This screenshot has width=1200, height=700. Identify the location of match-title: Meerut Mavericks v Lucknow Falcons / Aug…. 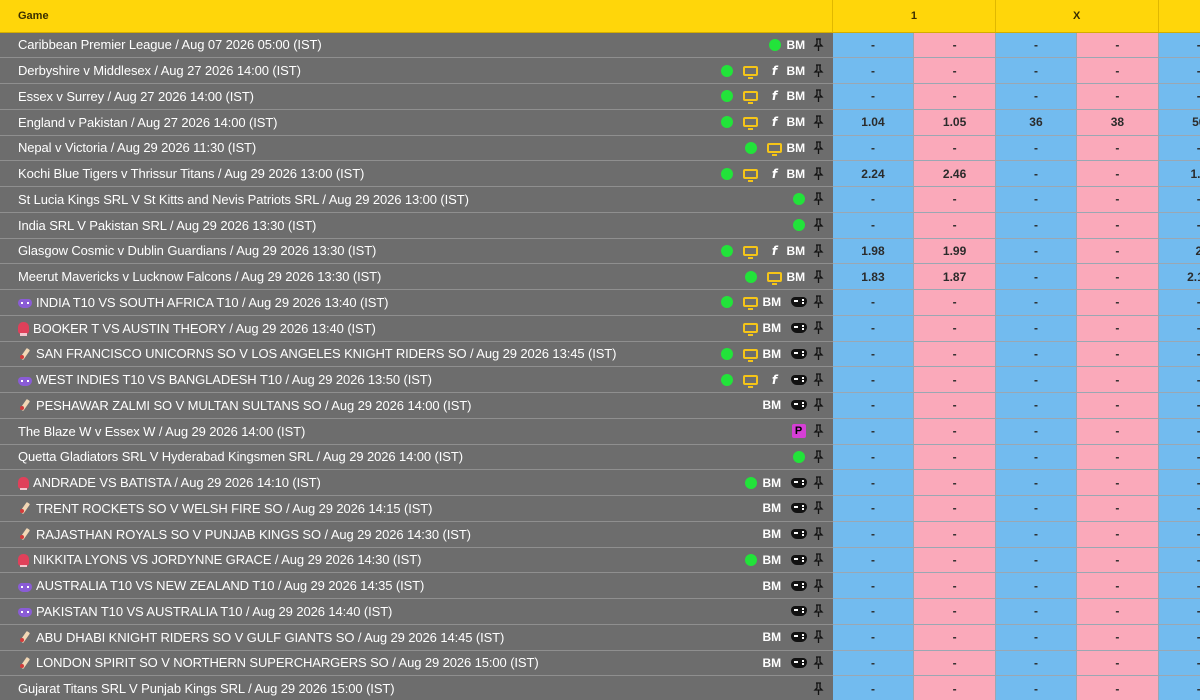
(199, 276).